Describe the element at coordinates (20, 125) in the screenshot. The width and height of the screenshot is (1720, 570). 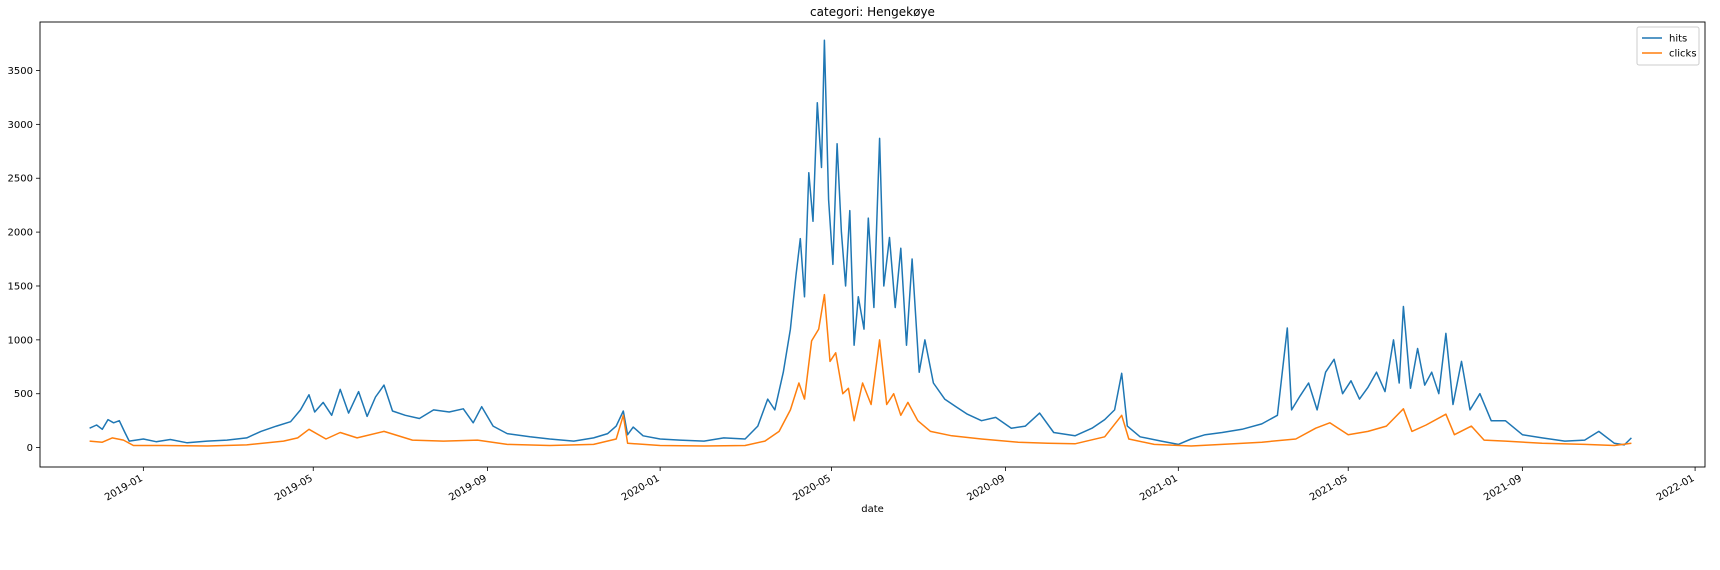
I see `y-tick-label: 3000` at that location.